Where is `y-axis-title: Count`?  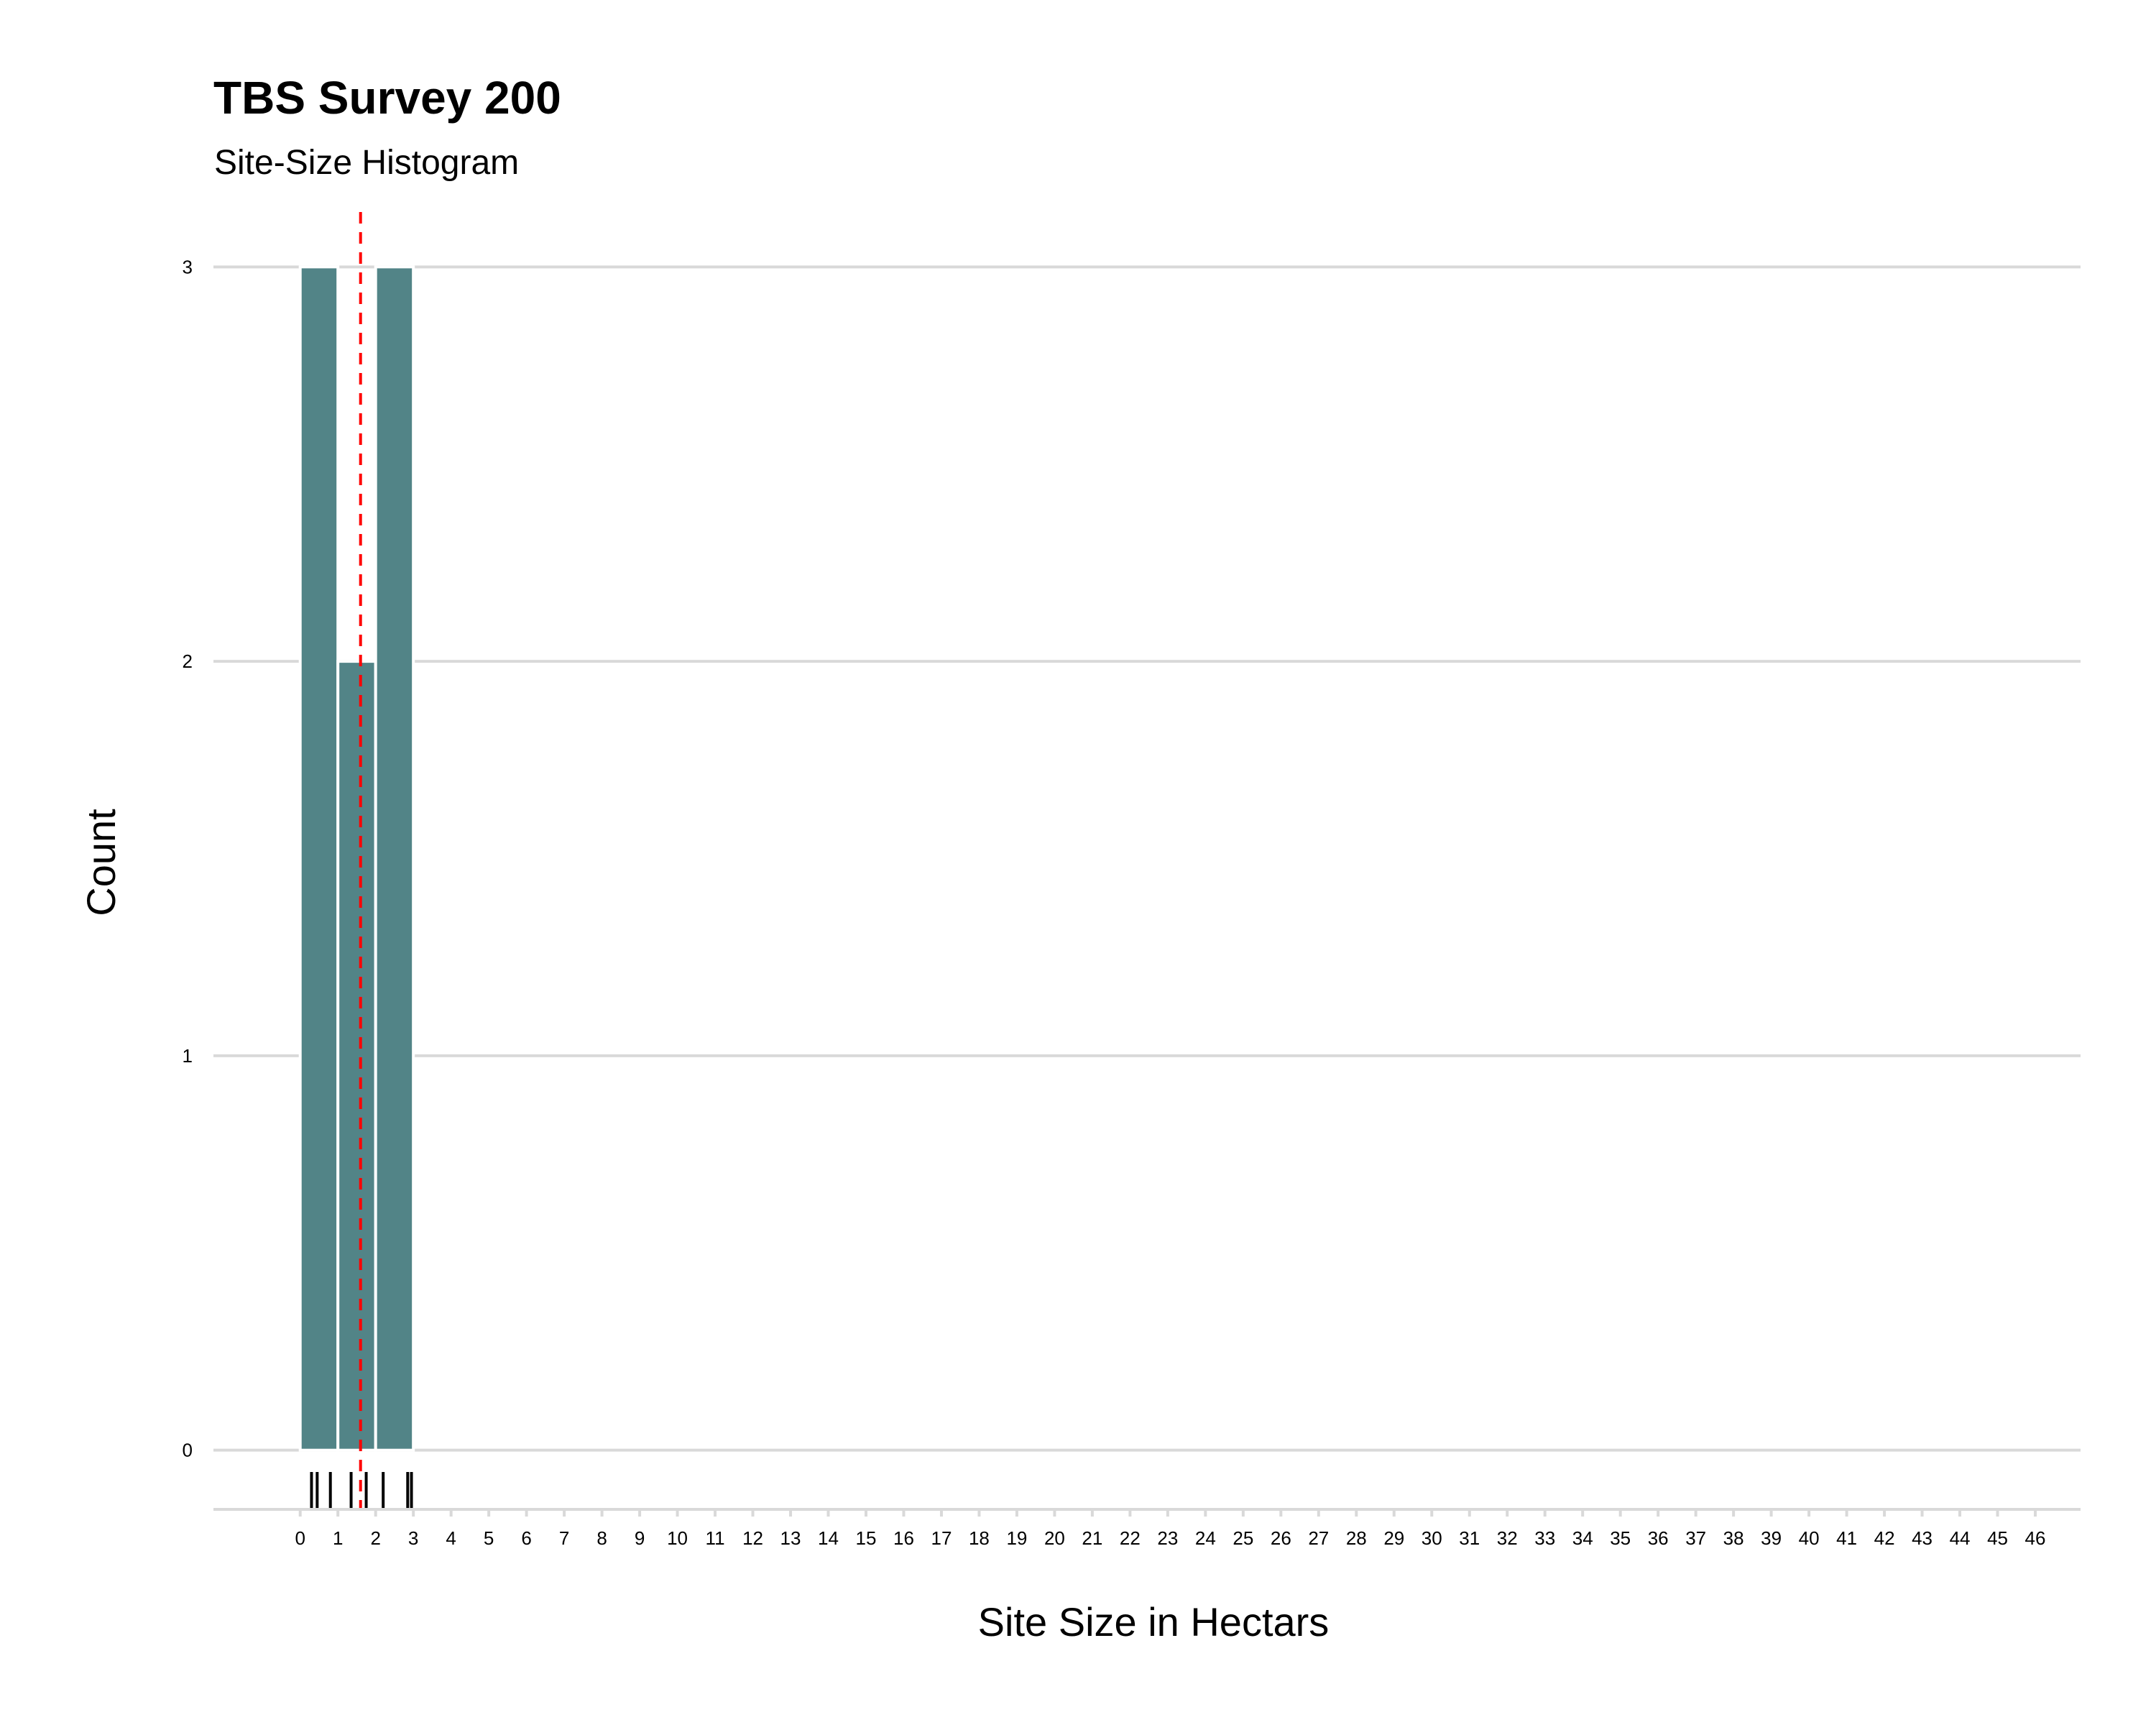
y-axis-title: Count is located at coordinates (101, 862).